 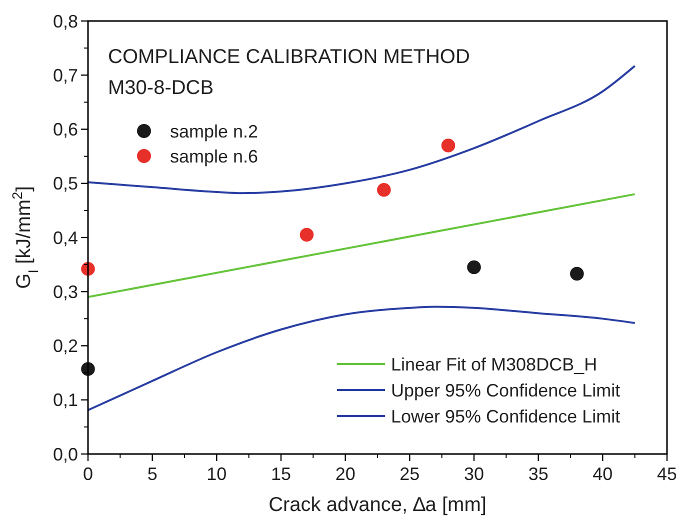 What do you see at coordinates (161, 88) in the screenshot?
I see `text: M30-8-DCB` at bounding box center [161, 88].